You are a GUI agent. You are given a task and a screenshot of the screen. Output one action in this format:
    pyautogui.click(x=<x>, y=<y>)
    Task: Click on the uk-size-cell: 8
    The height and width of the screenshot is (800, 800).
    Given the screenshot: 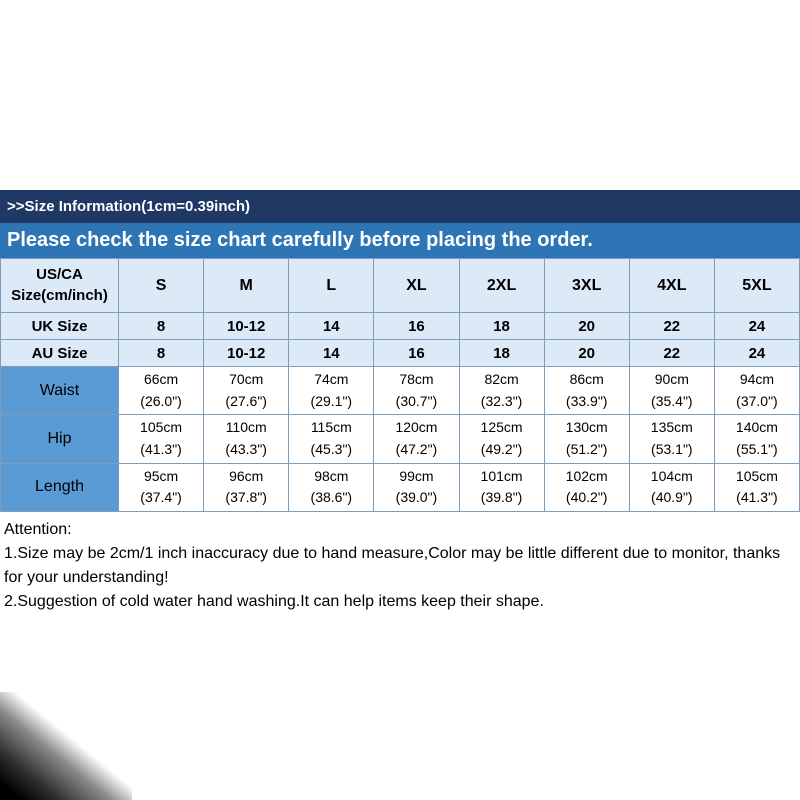 What is the action you would take?
    pyautogui.click(x=161, y=326)
    